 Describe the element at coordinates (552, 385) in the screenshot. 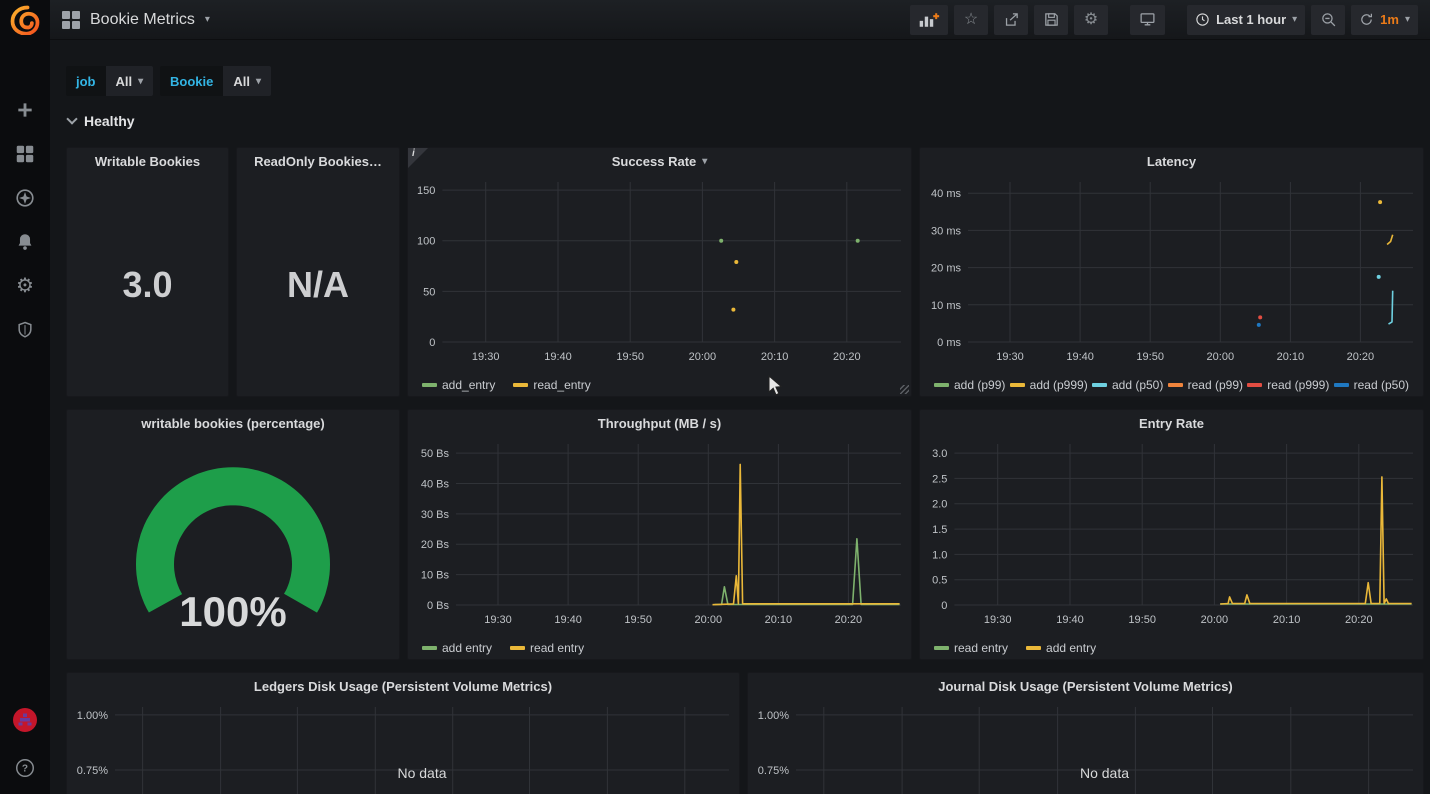

I see `legend-item: read_entry` at that location.